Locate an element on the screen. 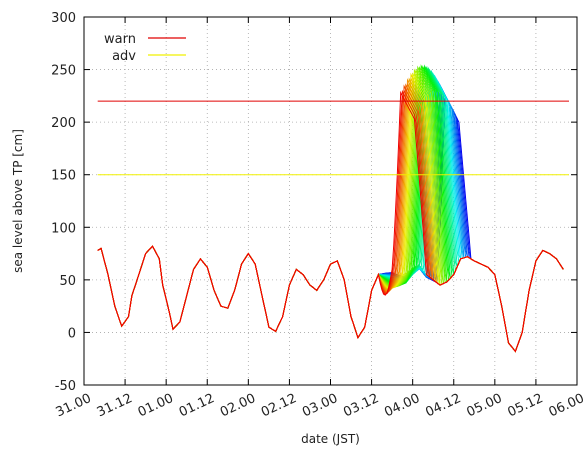 The height and width of the screenshot is (450, 583). y-axis-label: sea level above TP [cm] is located at coordinates (18, 201).